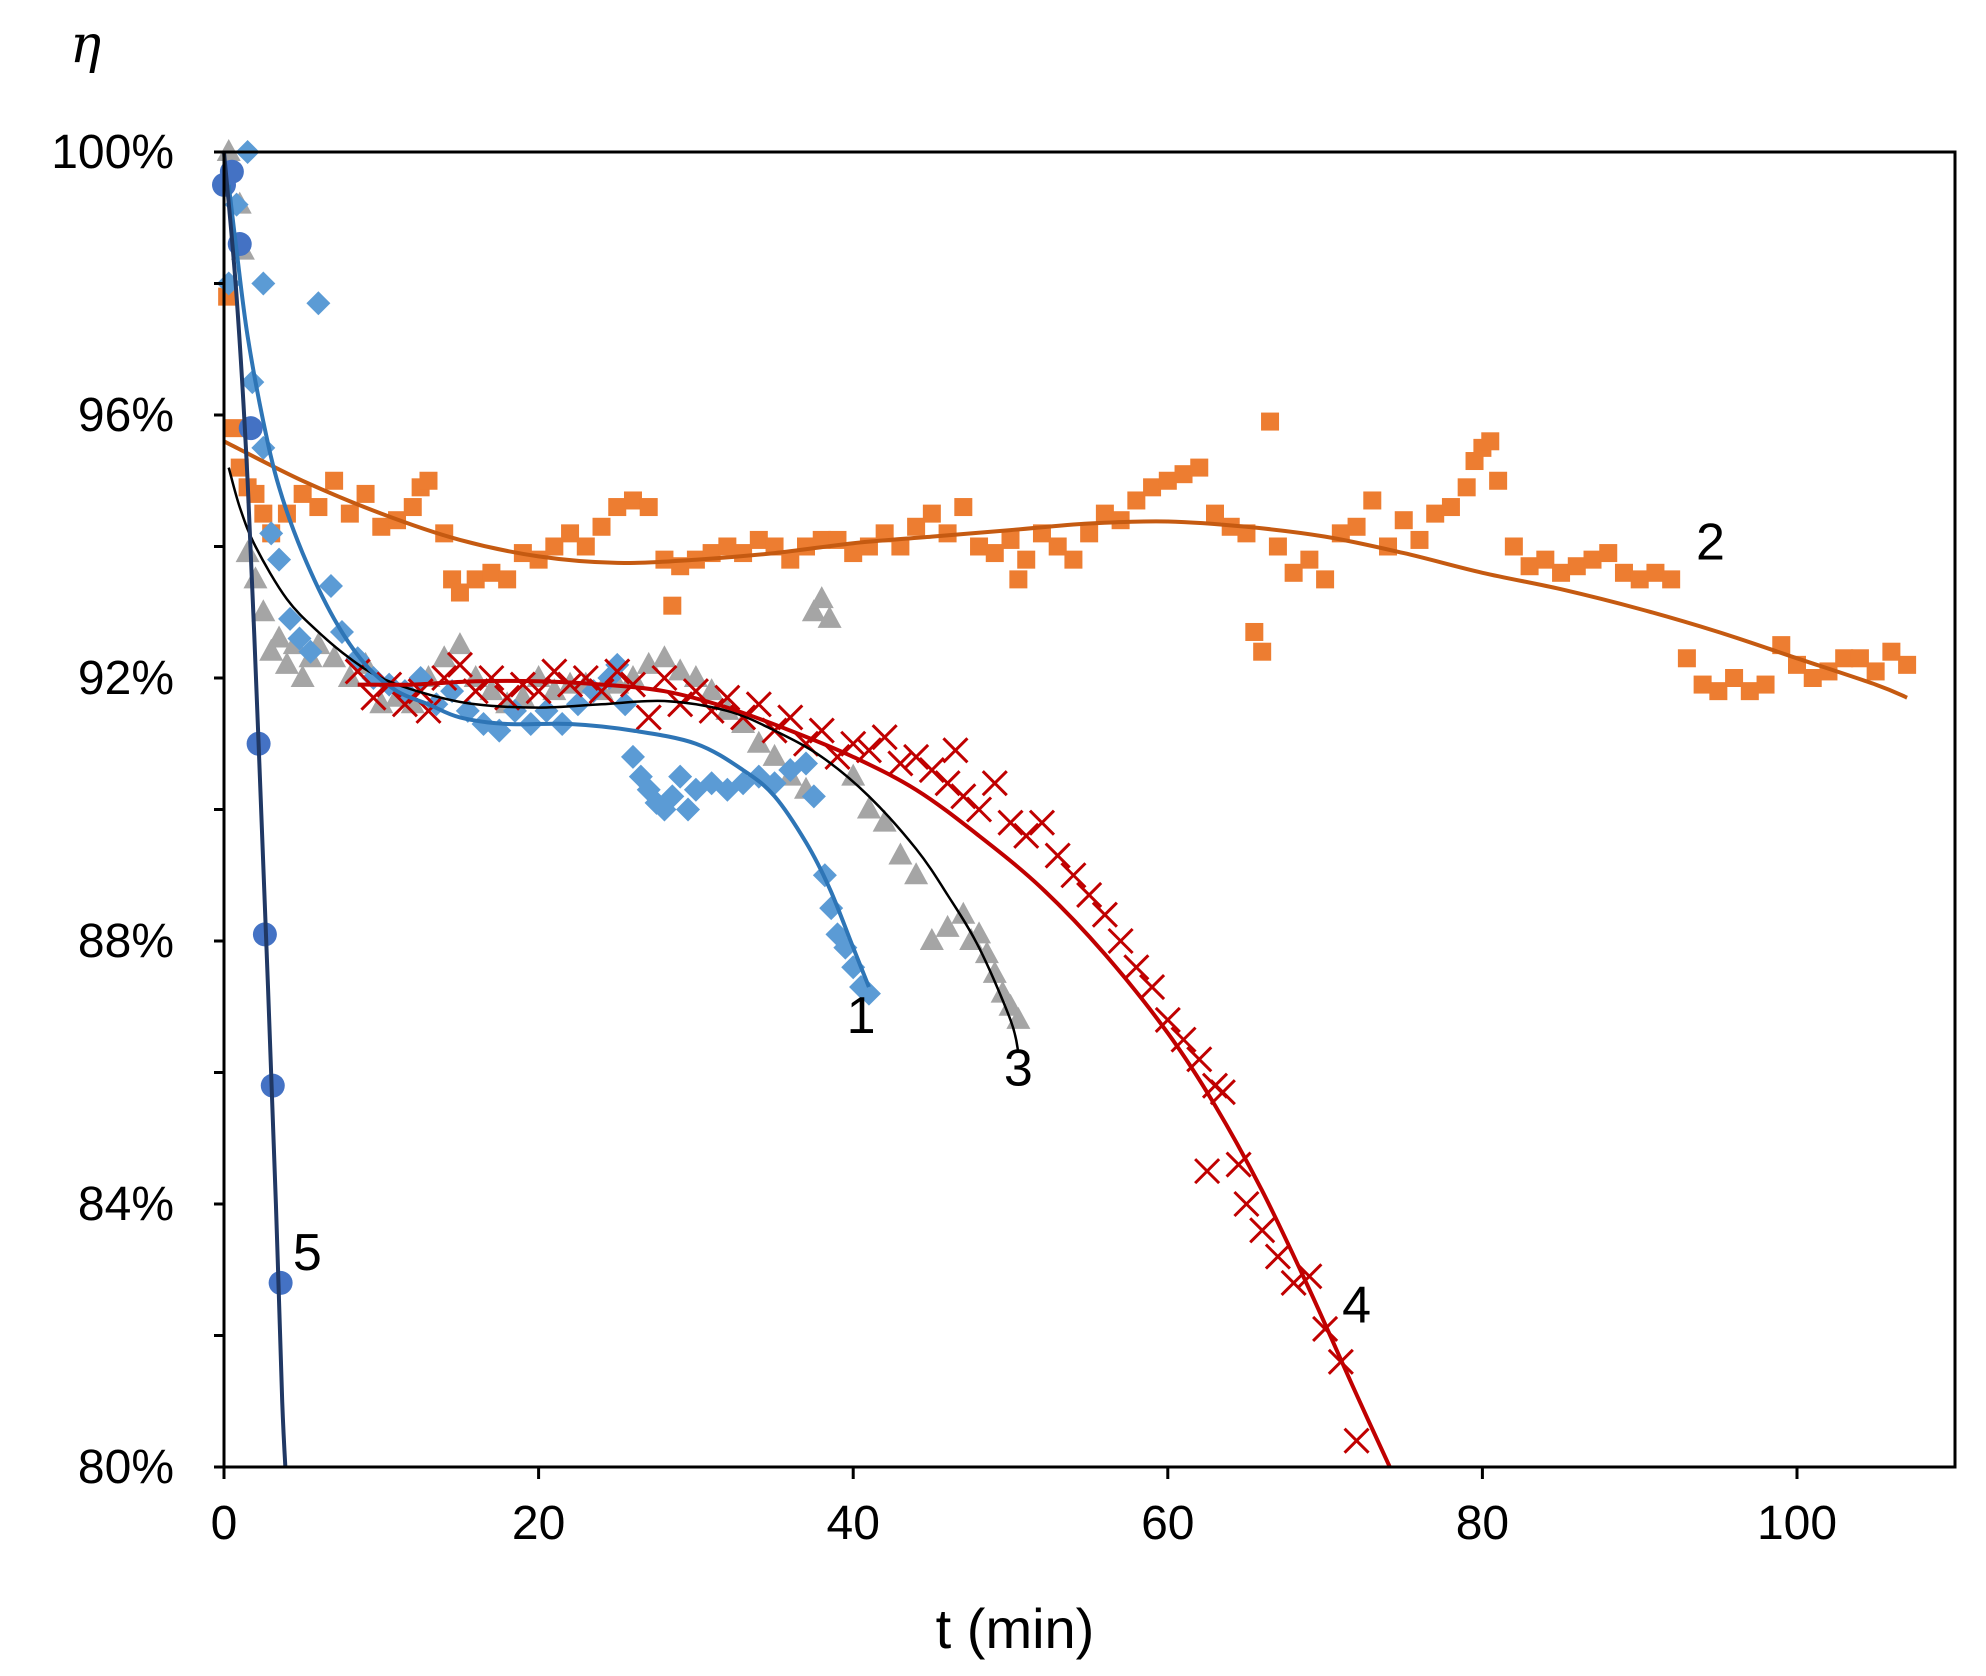 The image size is (1986, 1676). I want to click on y-axis-title: η, so click(85, 45).